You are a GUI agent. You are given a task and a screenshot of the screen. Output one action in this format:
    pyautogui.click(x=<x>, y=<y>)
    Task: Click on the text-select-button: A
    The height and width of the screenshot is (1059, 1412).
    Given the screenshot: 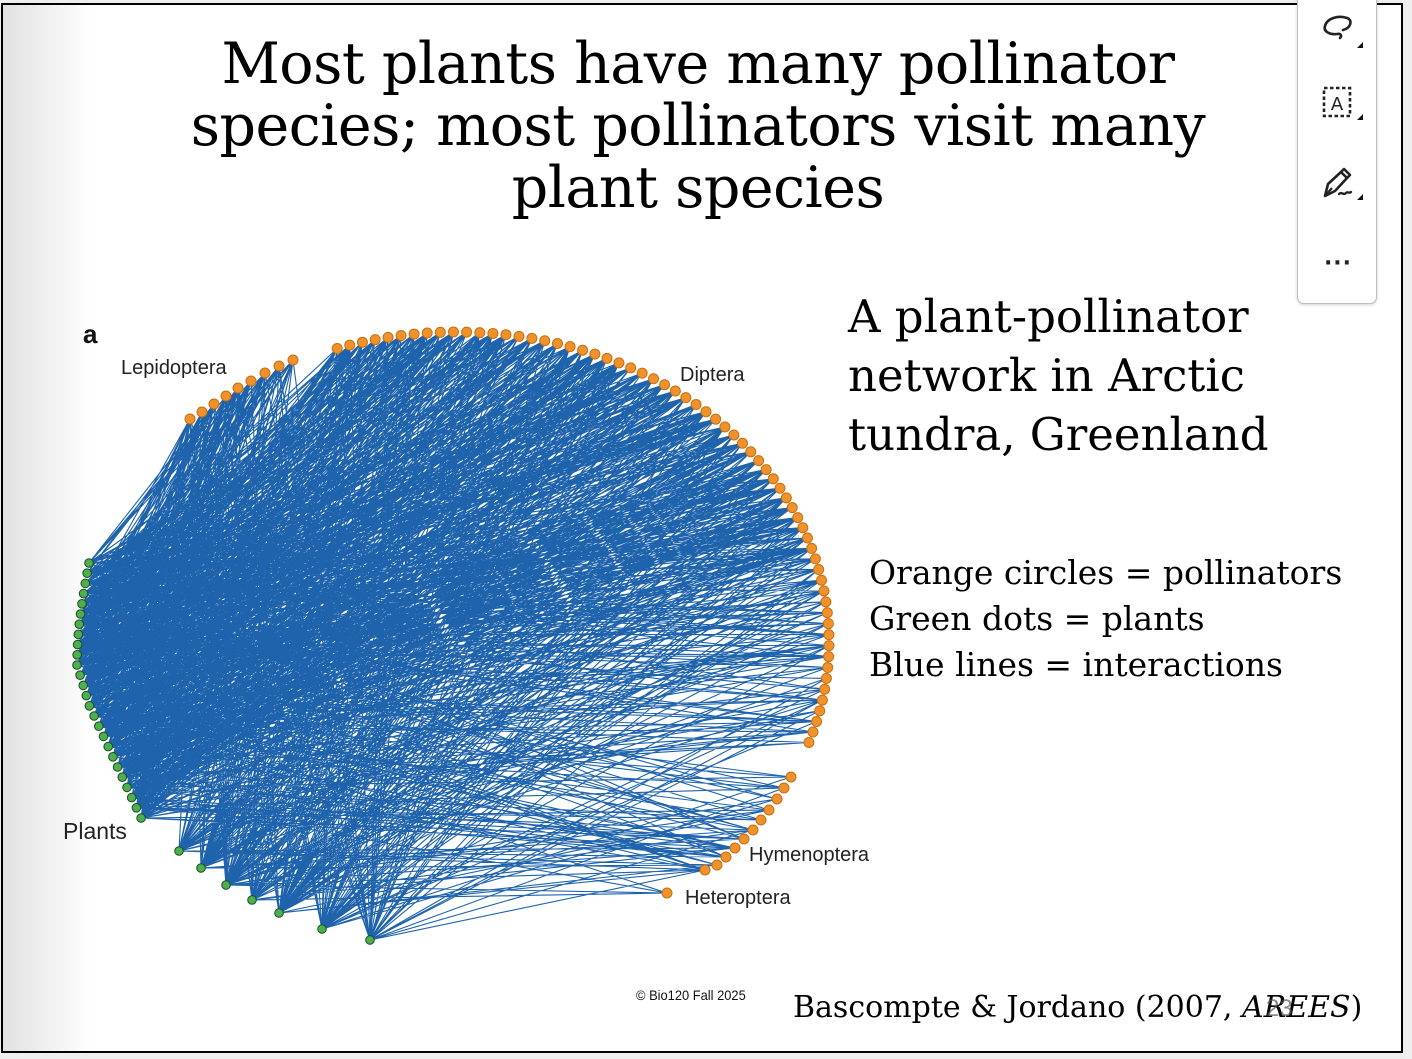 What is the action you would take?
    pyautogui.click(x=1338, y=105)
    